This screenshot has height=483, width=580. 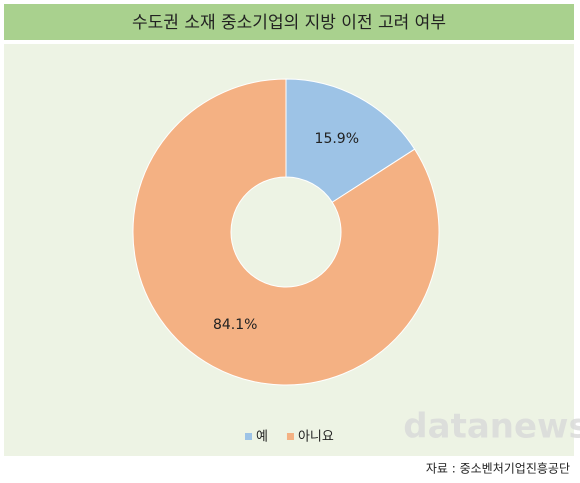 I want to click on pie-slice, so click(x=350, y=140).